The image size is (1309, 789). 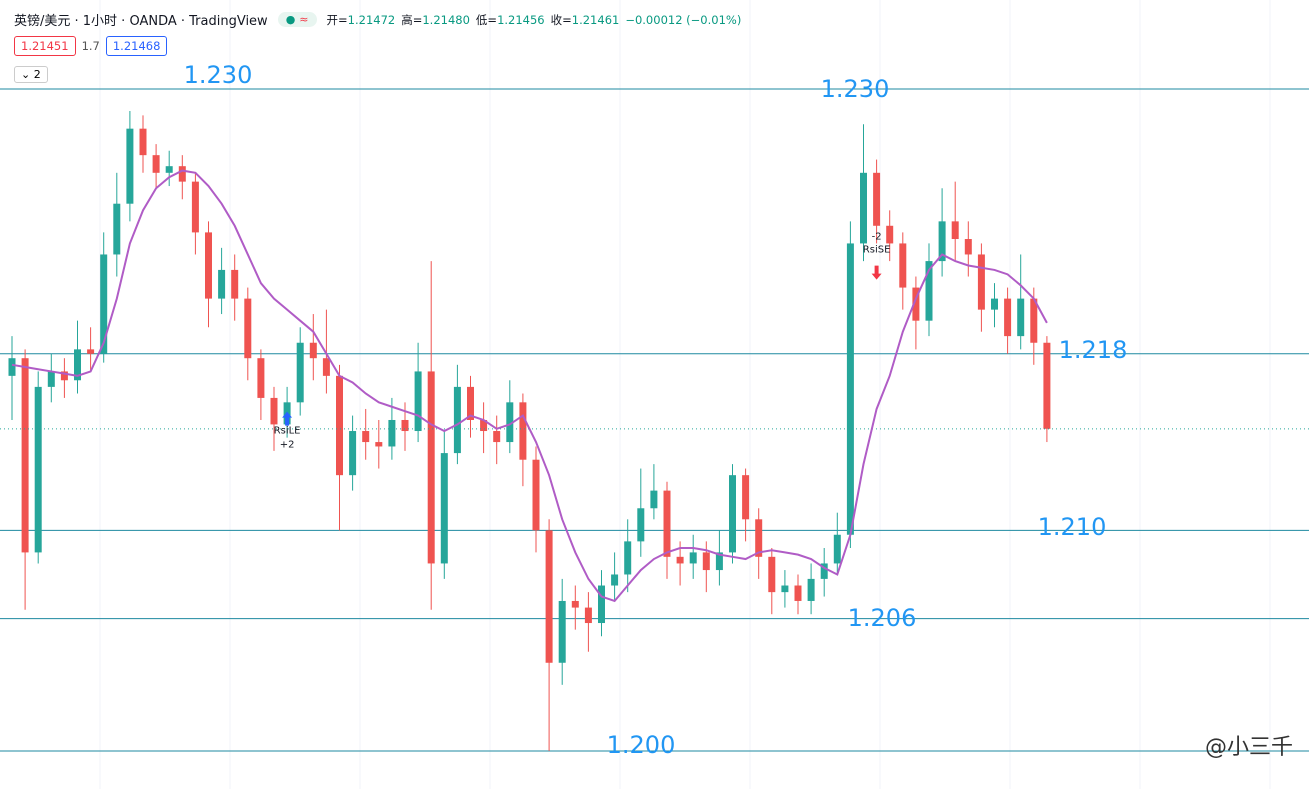 I want to click on spread: 1.7, so click(x=90, y=46).